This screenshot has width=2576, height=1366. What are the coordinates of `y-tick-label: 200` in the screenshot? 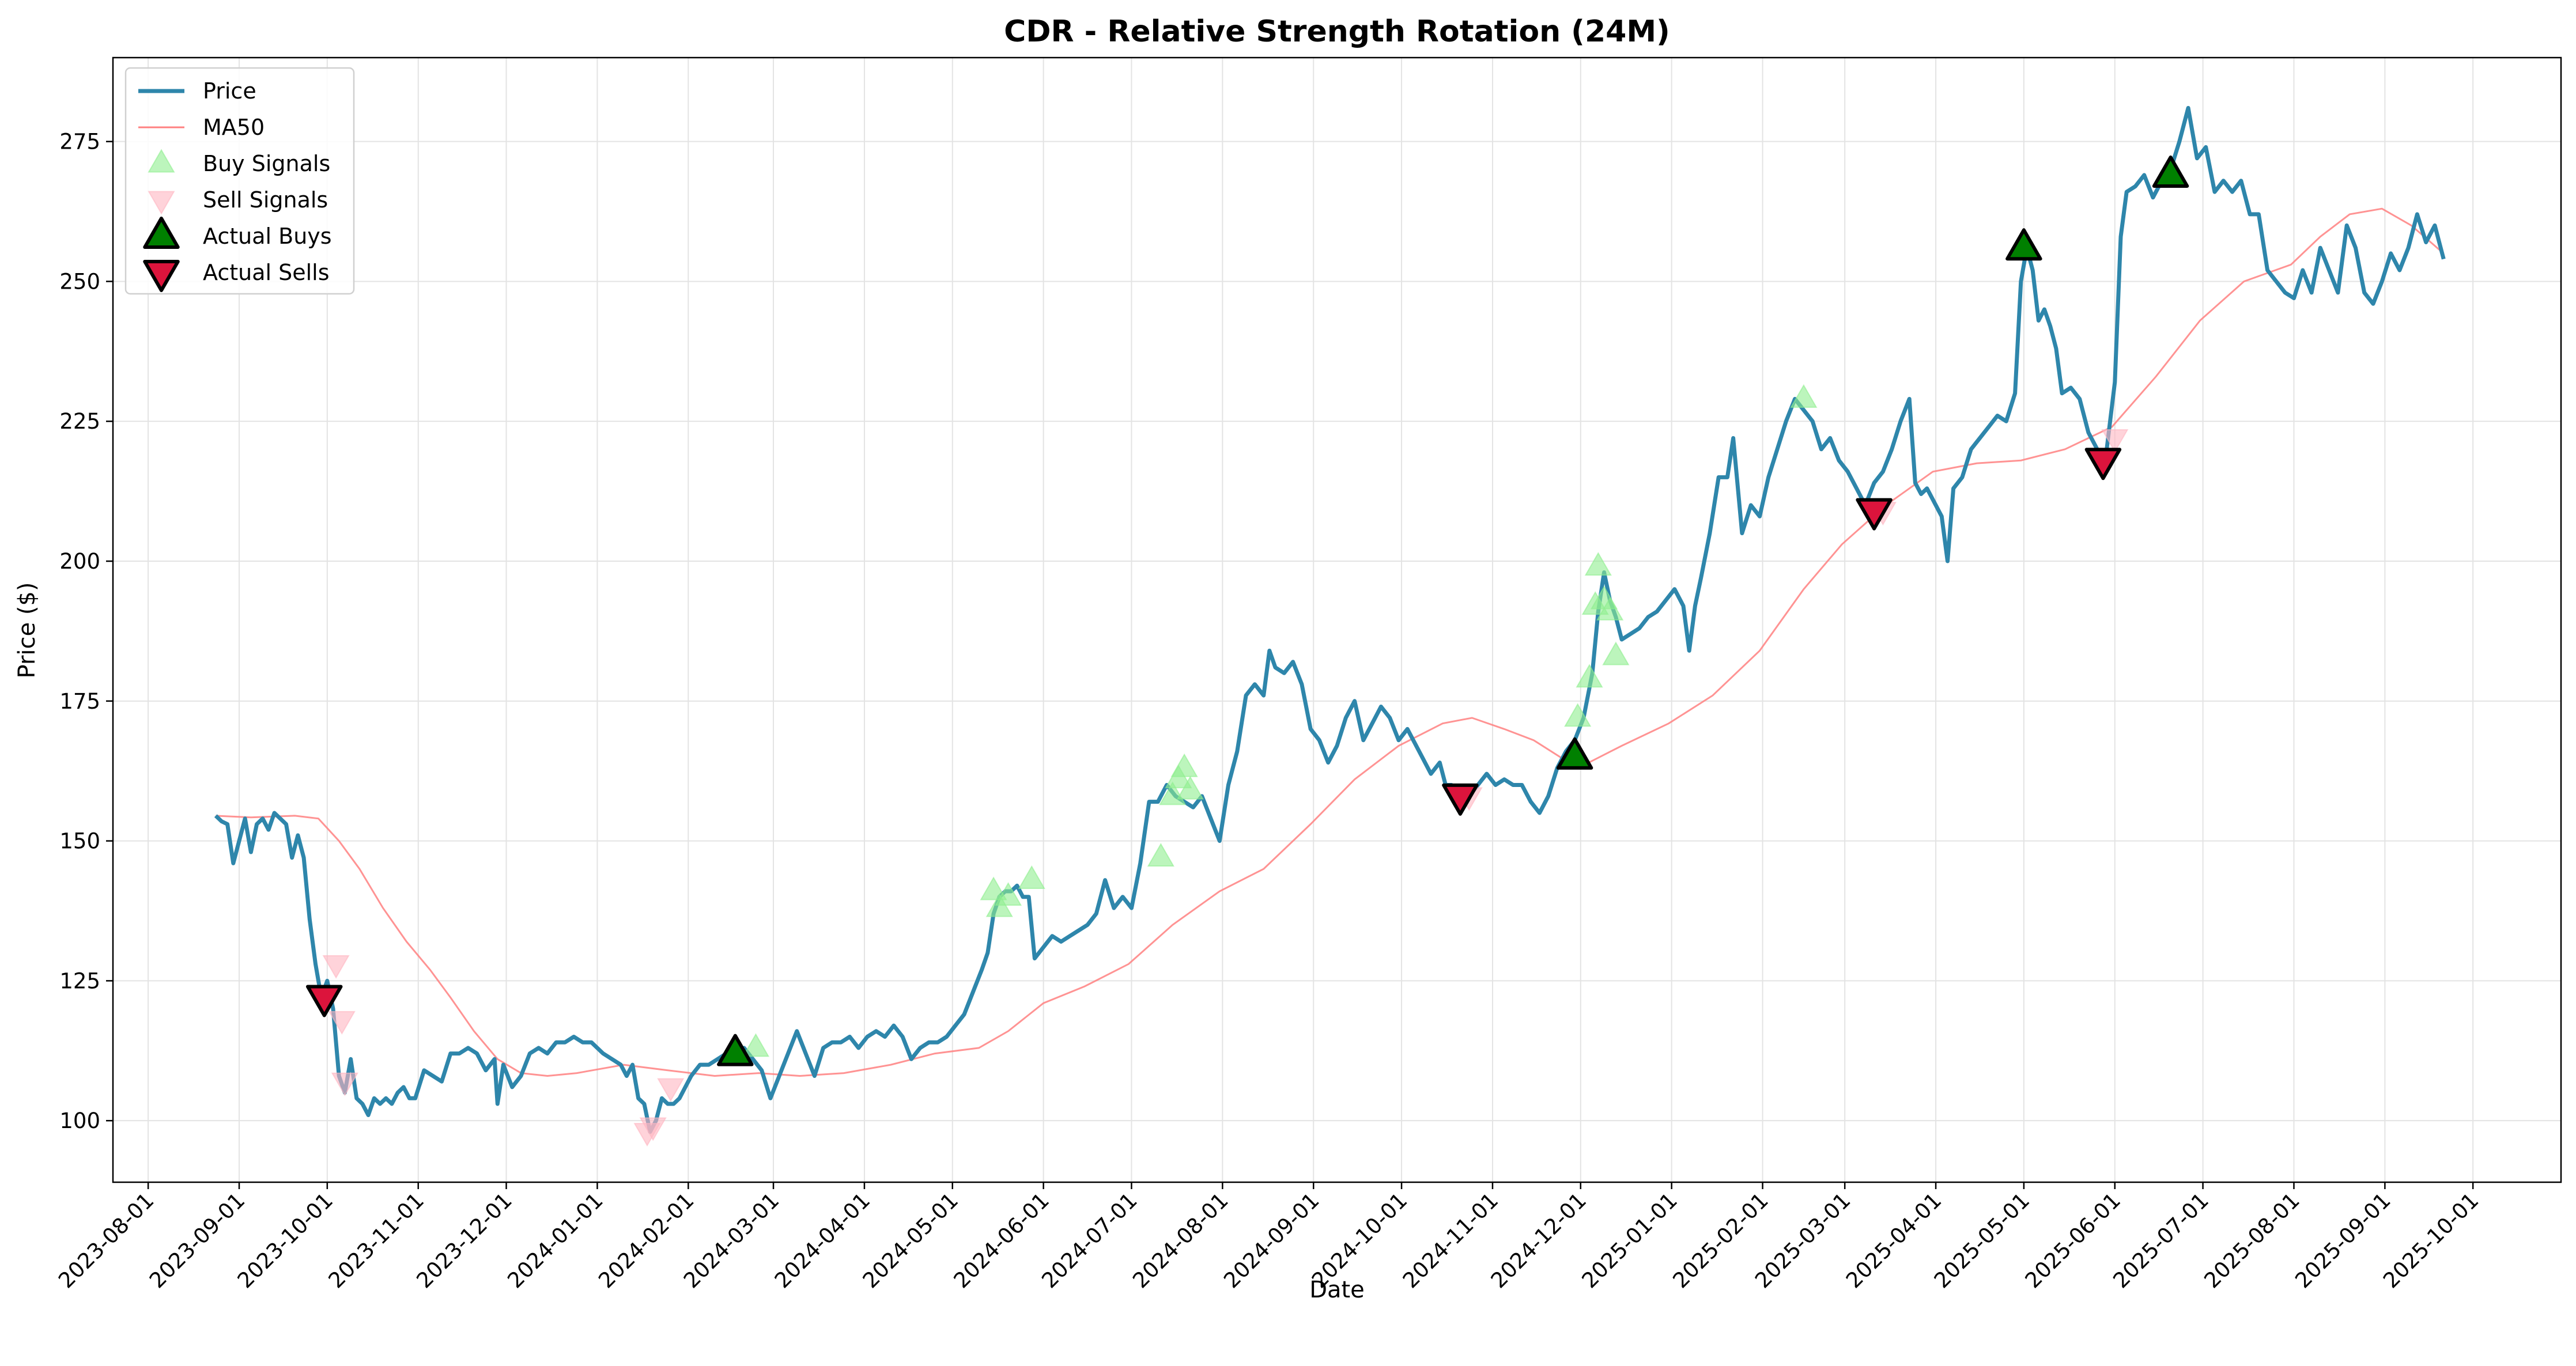 It's located at (79, 561).